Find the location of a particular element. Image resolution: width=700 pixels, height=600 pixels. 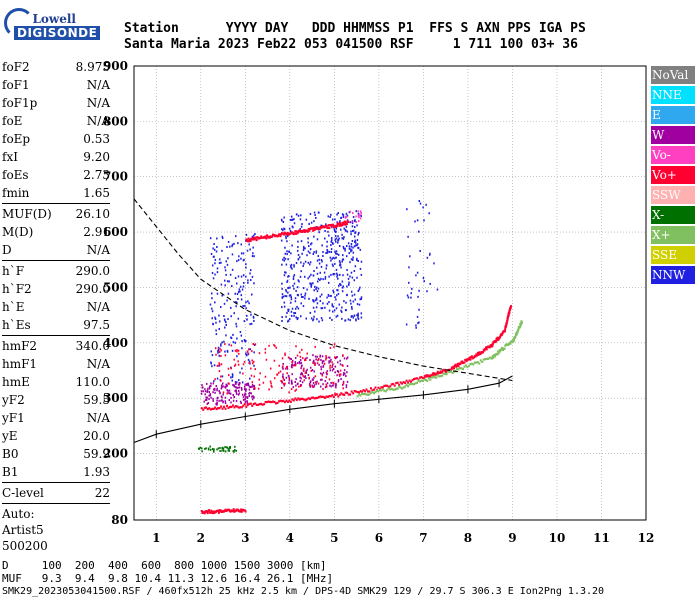

param-label: foF1p is located at coordinates (20, 103).